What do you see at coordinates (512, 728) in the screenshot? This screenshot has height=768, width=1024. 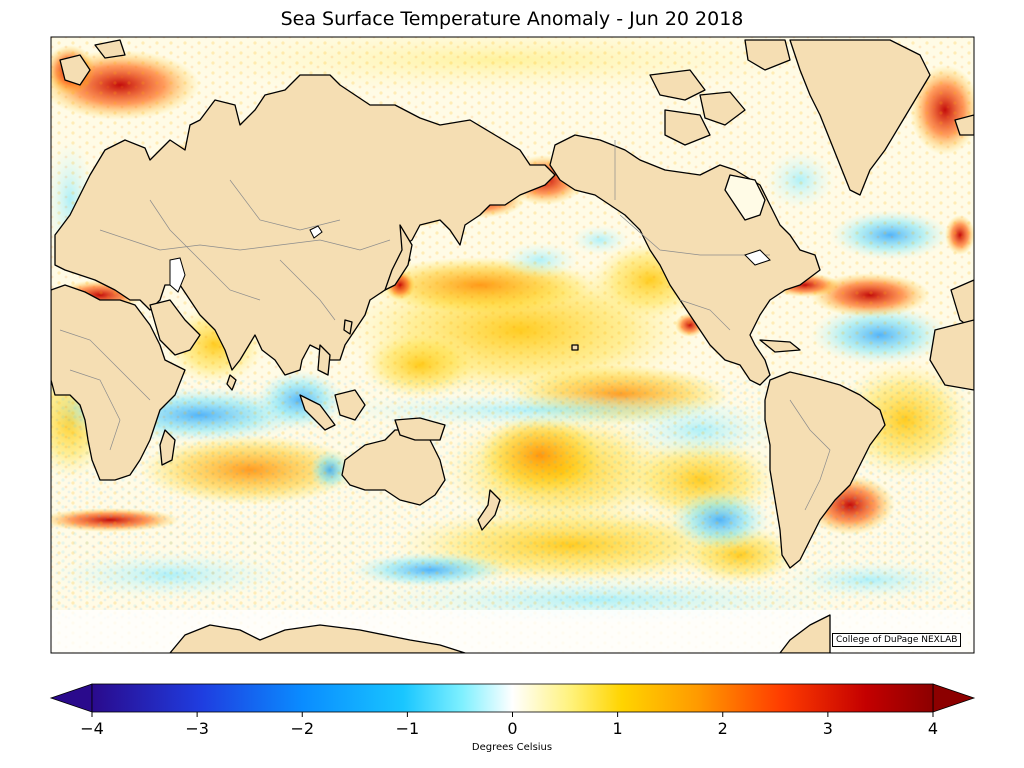 I see `colorbar-tick-label: 0` at bounding box center [512, 728].